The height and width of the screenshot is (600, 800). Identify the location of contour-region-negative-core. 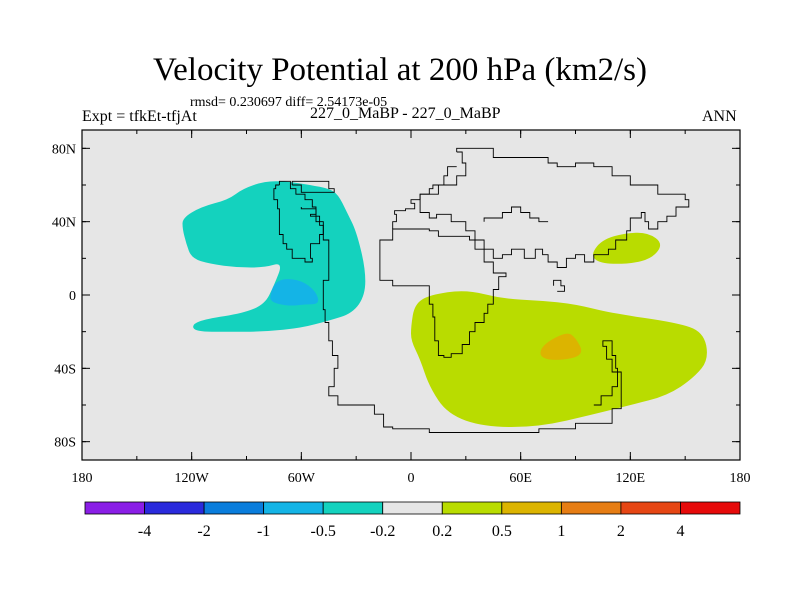
(294, 292).